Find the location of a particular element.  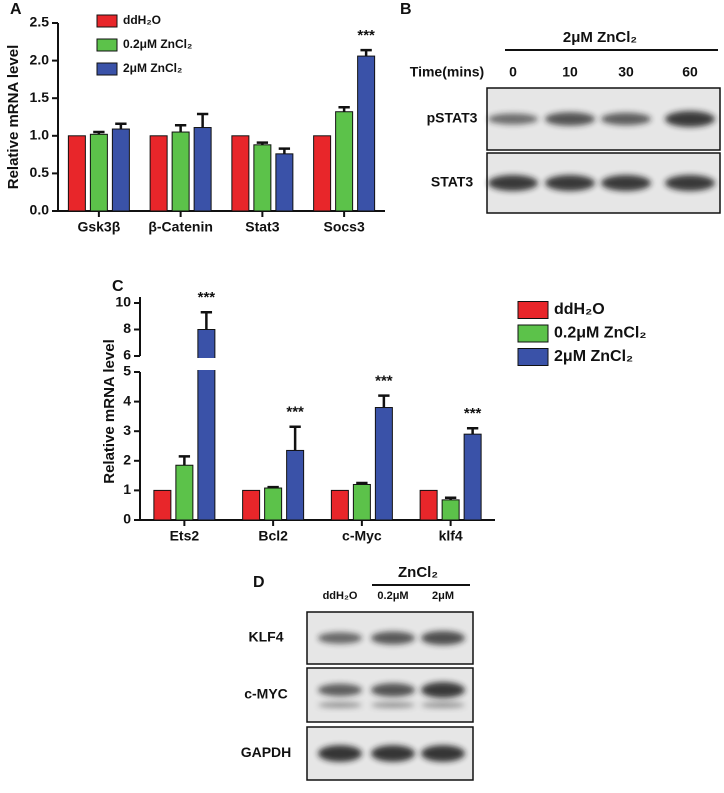

x-tick-label: klf4 is located at coordinates (451, 536).